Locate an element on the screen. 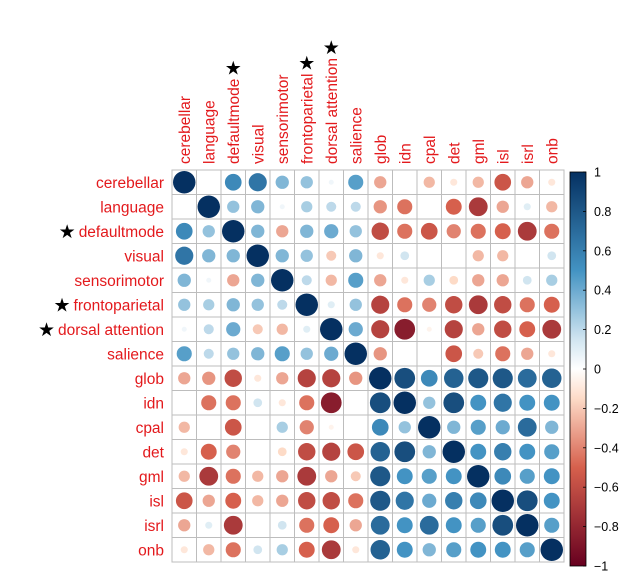  col-label-dorsal-attention: dorsal attention is located at coordinates (332, 111).